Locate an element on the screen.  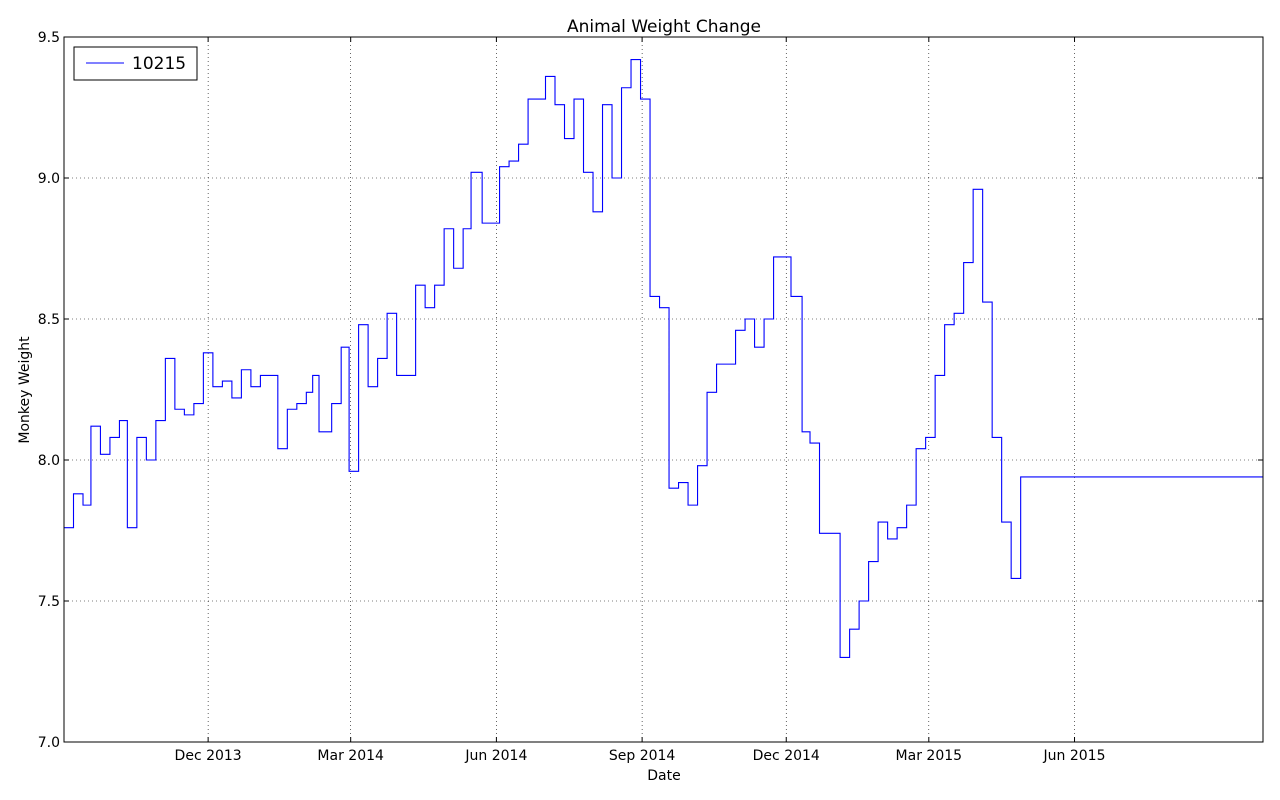
x-tick-label: Mar 2014 is located at coordinates (350, 756).